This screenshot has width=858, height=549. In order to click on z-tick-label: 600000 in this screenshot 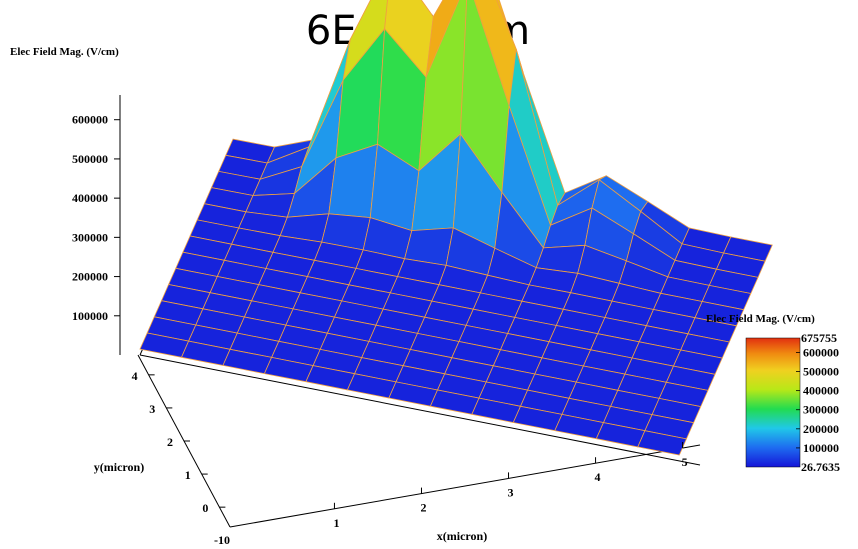, I will do `click(90, 120)`.